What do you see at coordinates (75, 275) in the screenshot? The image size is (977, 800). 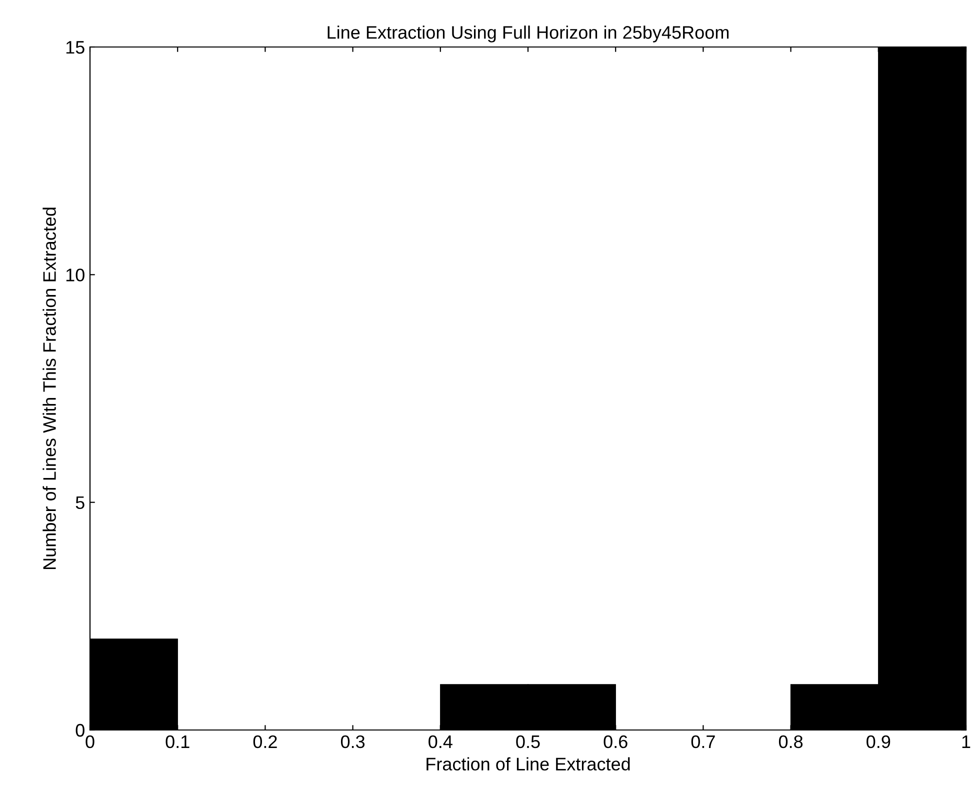 I see `y-tick-label: 10` at bounding box center [75, 275].